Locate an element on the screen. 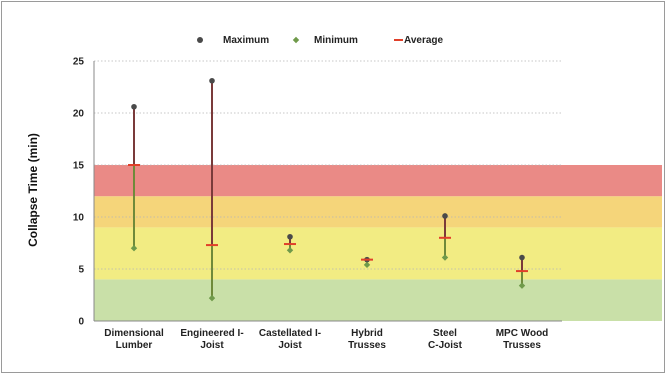 The image size is (666, 373). legend-minimum-label: Minimum is located at coordinates (336, 40).